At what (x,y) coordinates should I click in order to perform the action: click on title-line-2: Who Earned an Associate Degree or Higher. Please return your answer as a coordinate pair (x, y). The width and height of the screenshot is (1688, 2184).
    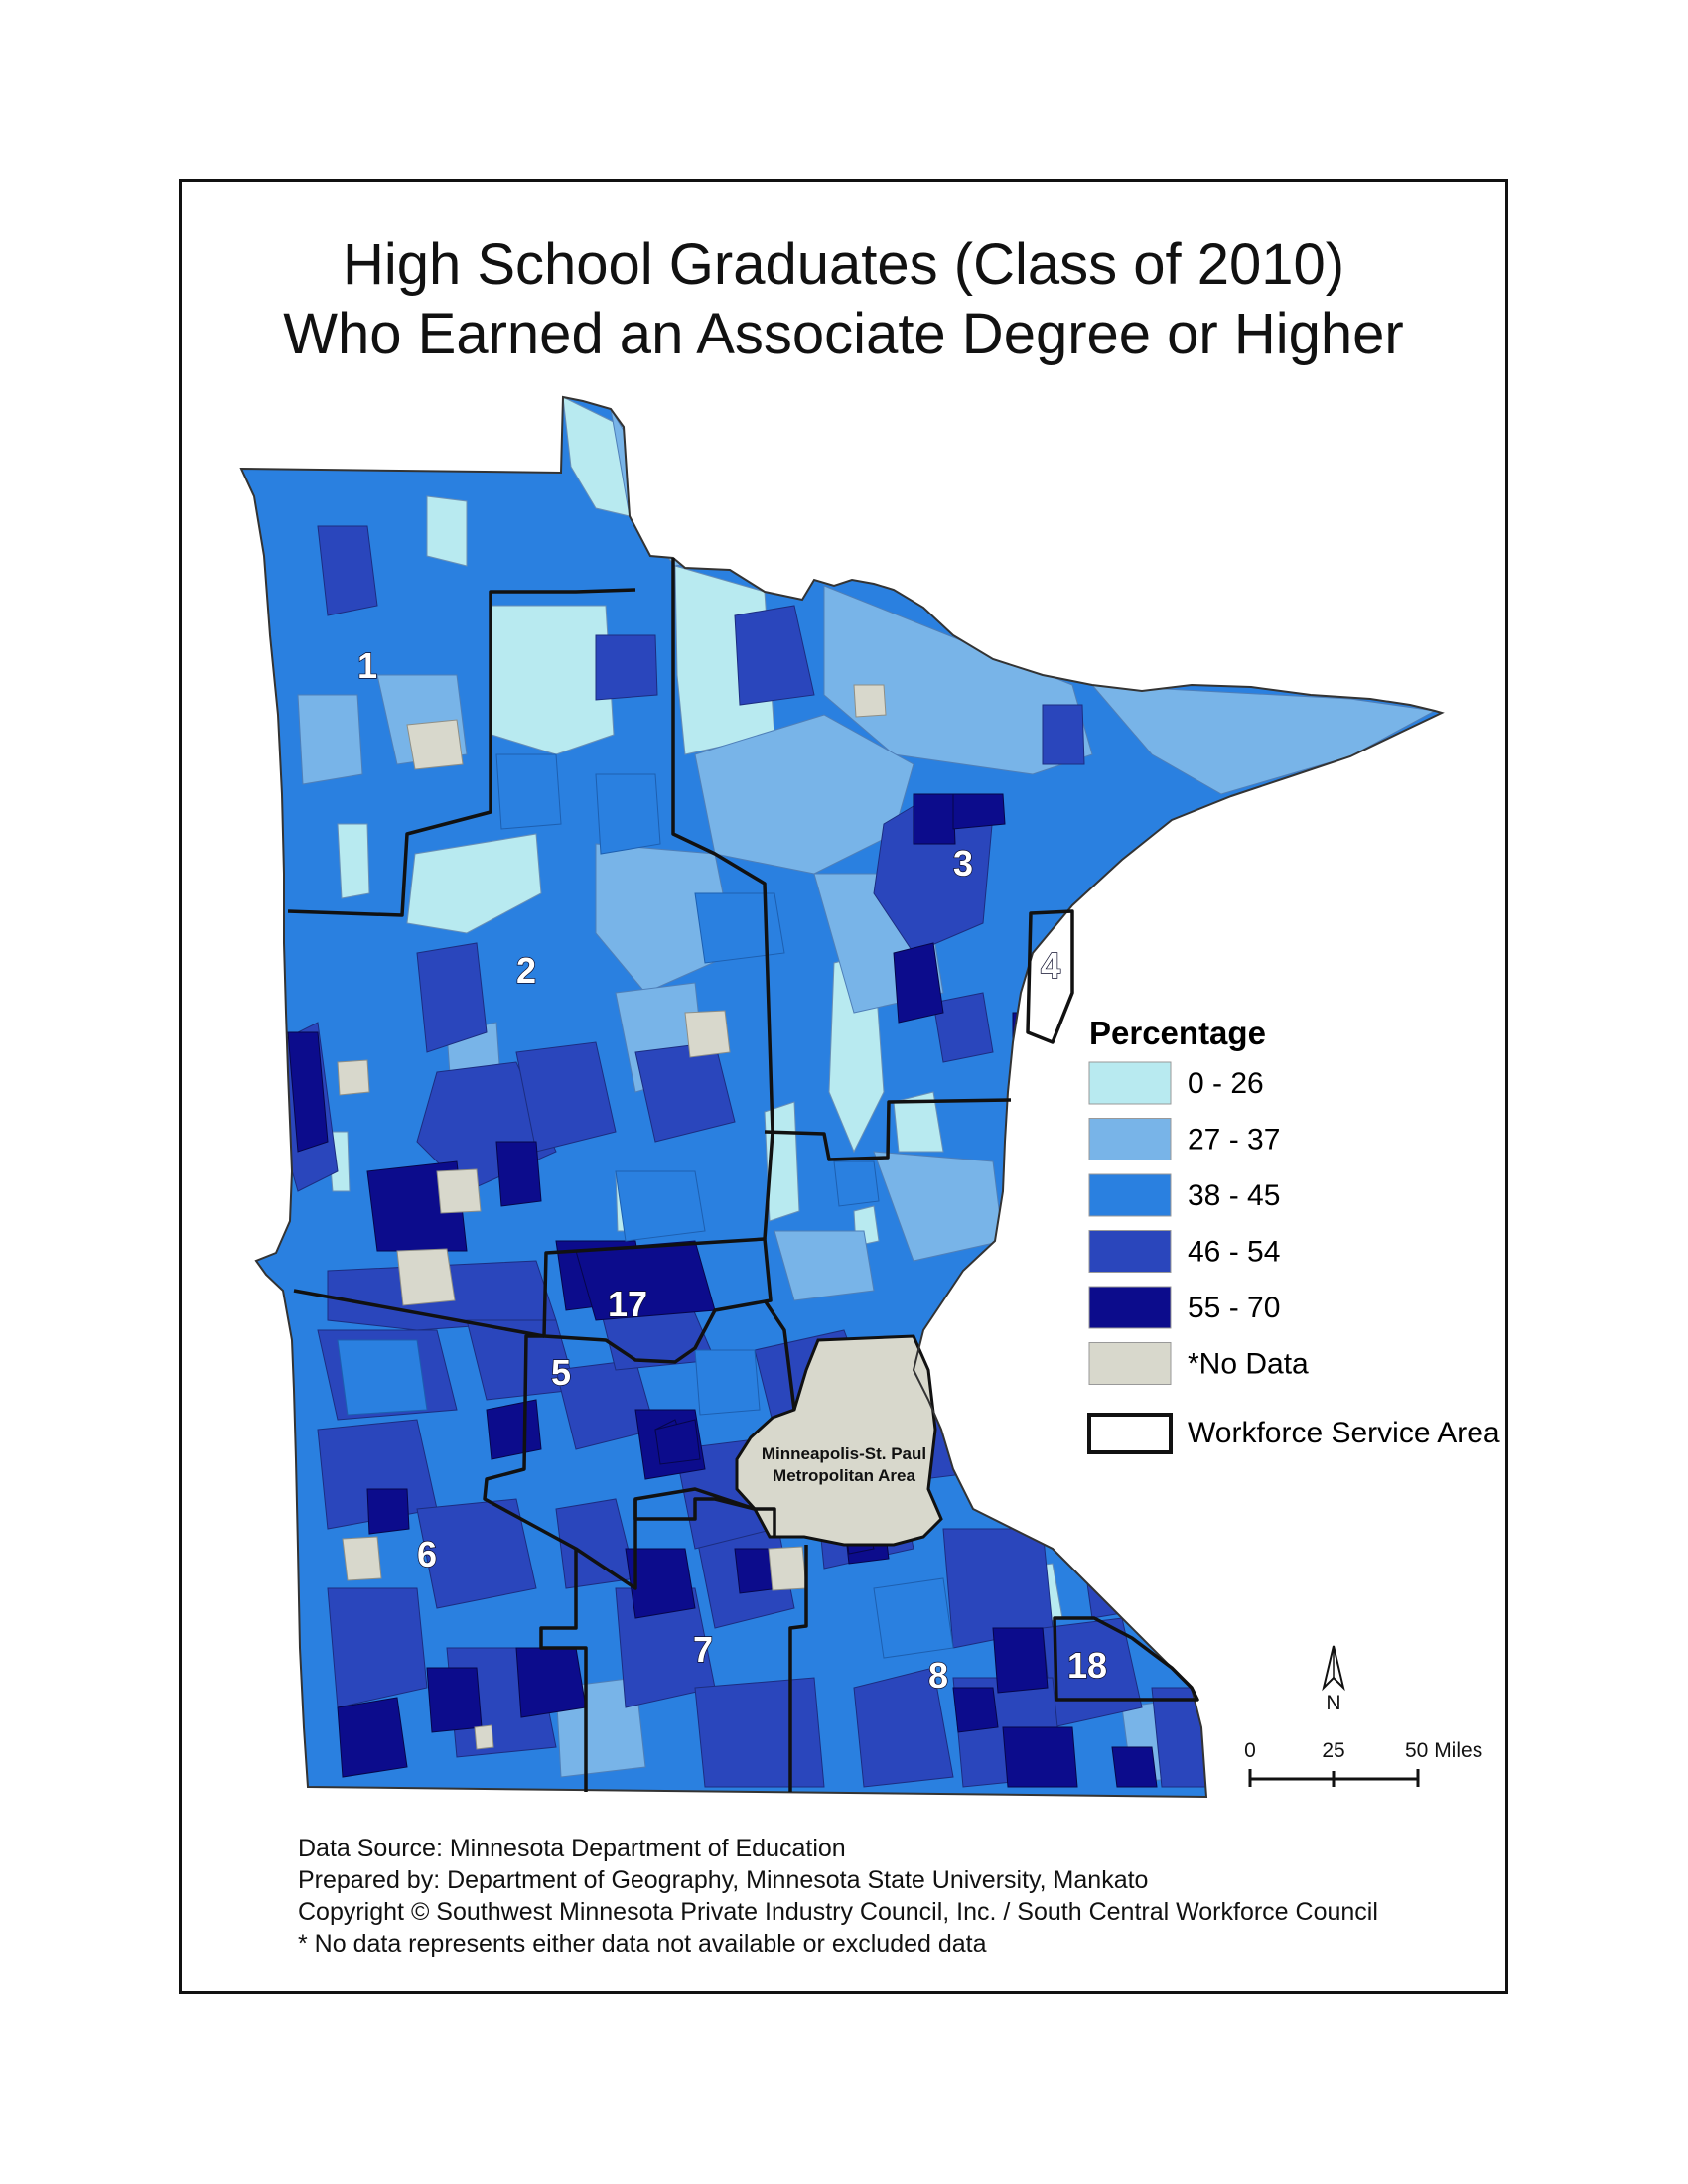
    Looking at the image, I should click on (843, 334).